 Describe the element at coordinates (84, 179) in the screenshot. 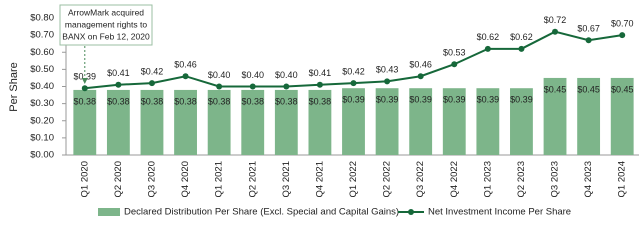

I see `x-tick-label: Q1 2020` at that location.